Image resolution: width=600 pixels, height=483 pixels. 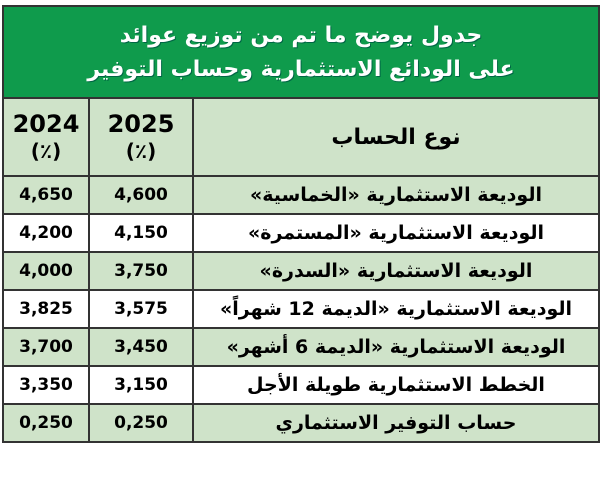 What do you see at coordinates (395, 271) in the screenshot?
I see `account-type: الوديعة الاستثمارية «السدرة»` at bounding box center [395, 271].